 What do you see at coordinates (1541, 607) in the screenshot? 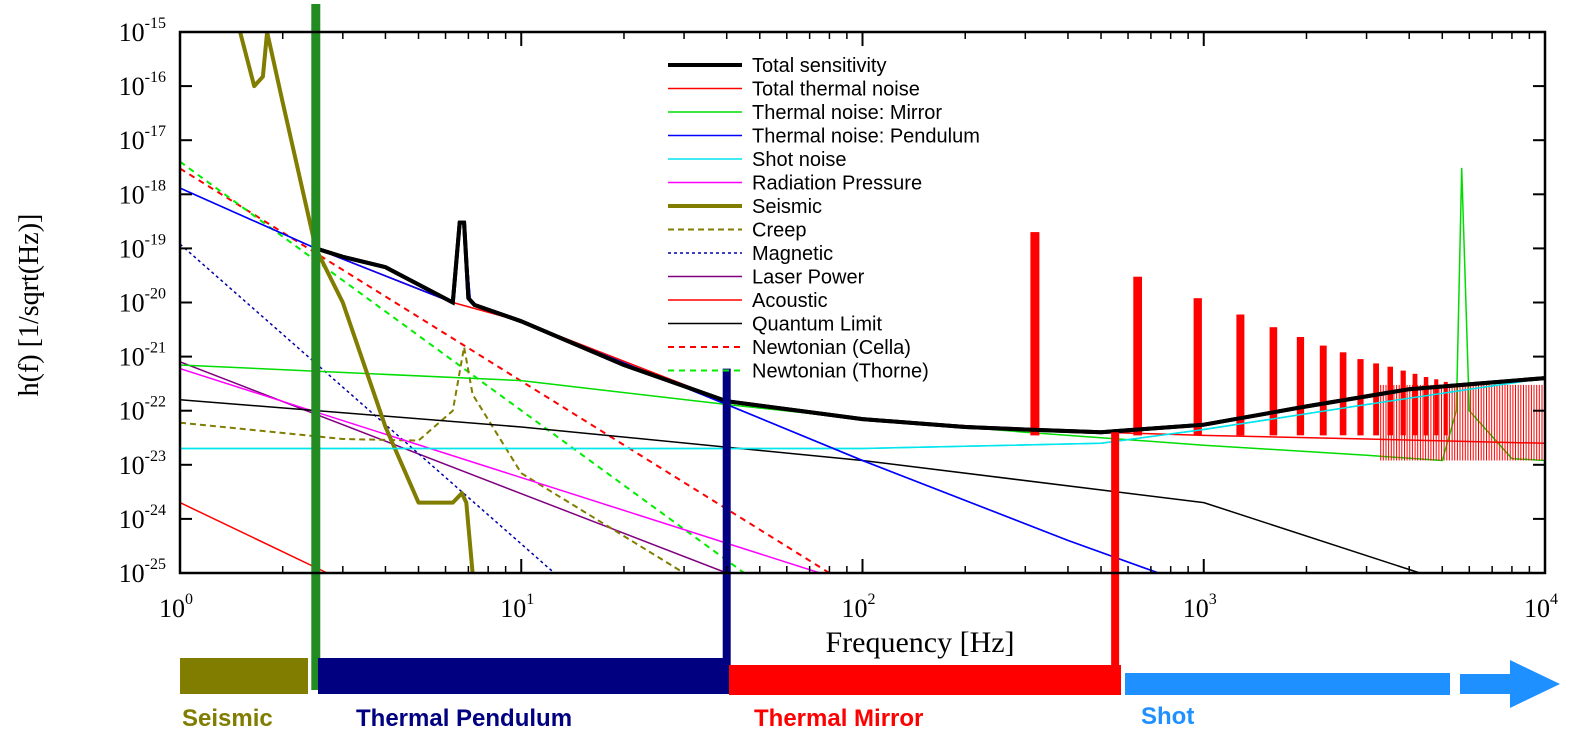
I see `x-tick-label: 10⁴` at bounding box center [1541, 607].